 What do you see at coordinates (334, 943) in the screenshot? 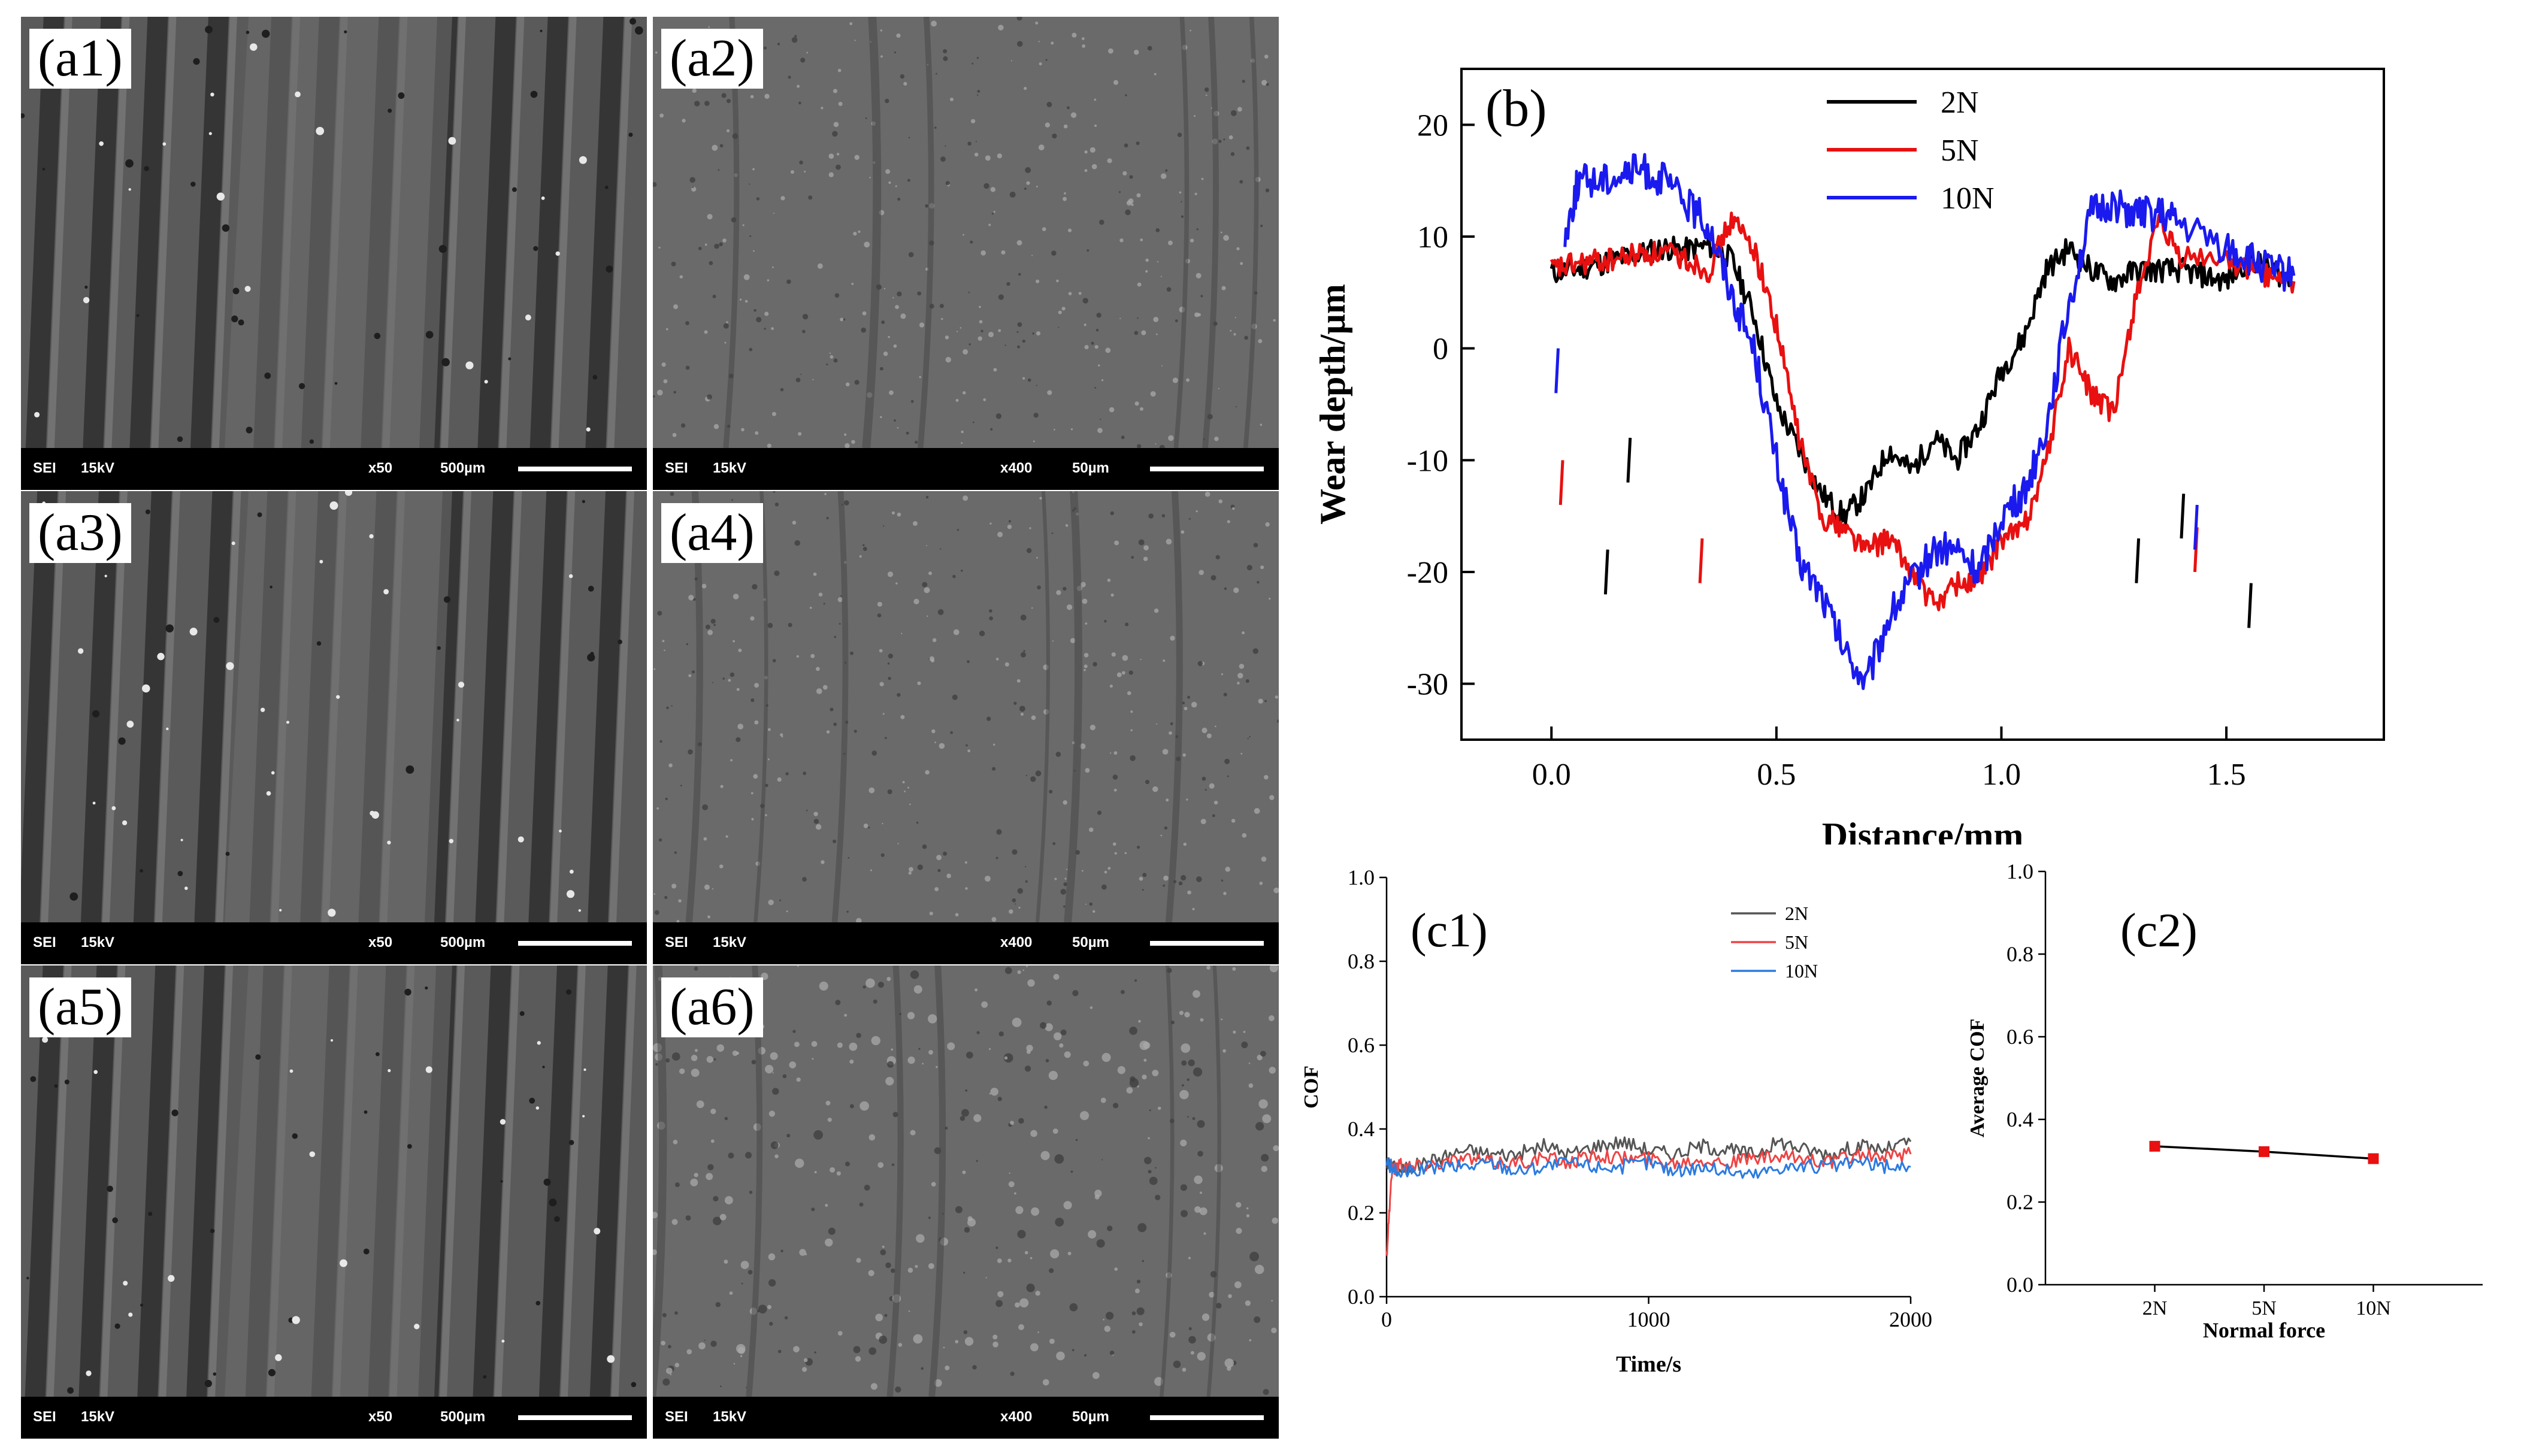
I see `sem-info-bar: SEI 15kV x50 500µm` at bounding box center [334, 943].